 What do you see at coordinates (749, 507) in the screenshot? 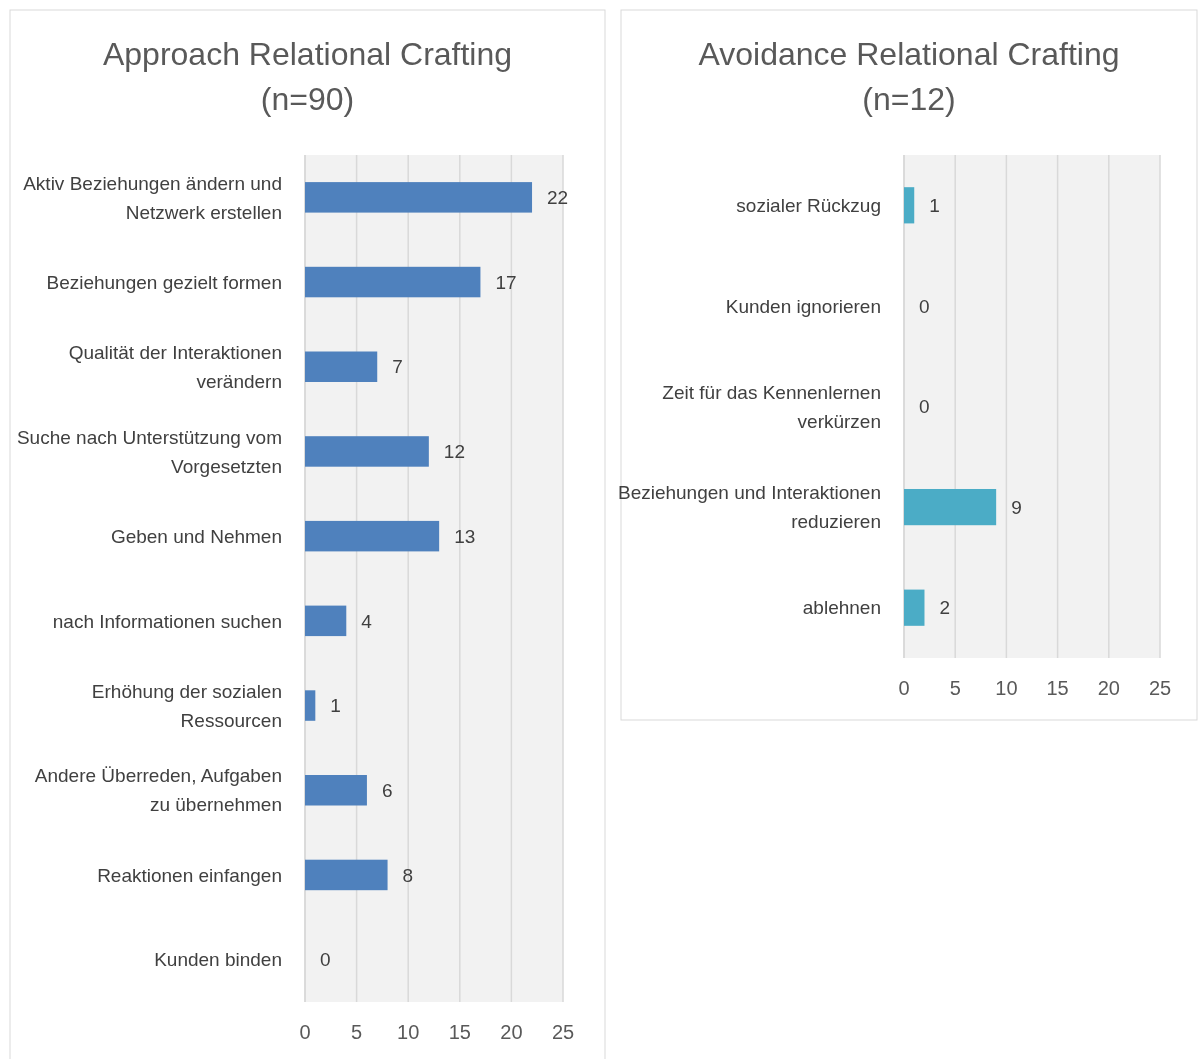
I see `y-tick-label: Beziehungen und Interaktionen reduzieren` at bounding box center [749, 507].